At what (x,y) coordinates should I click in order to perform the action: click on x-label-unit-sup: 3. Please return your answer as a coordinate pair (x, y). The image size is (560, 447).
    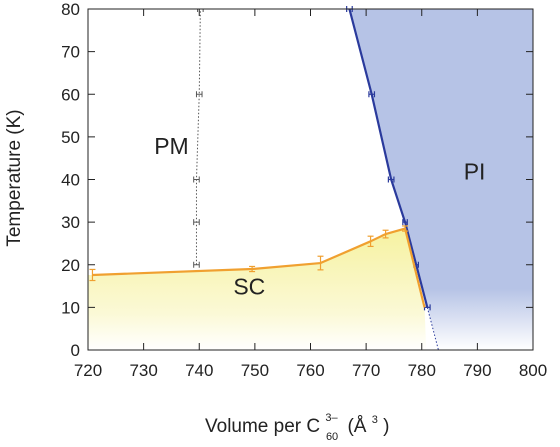
    Looking at the image, I should click on (375, 420).